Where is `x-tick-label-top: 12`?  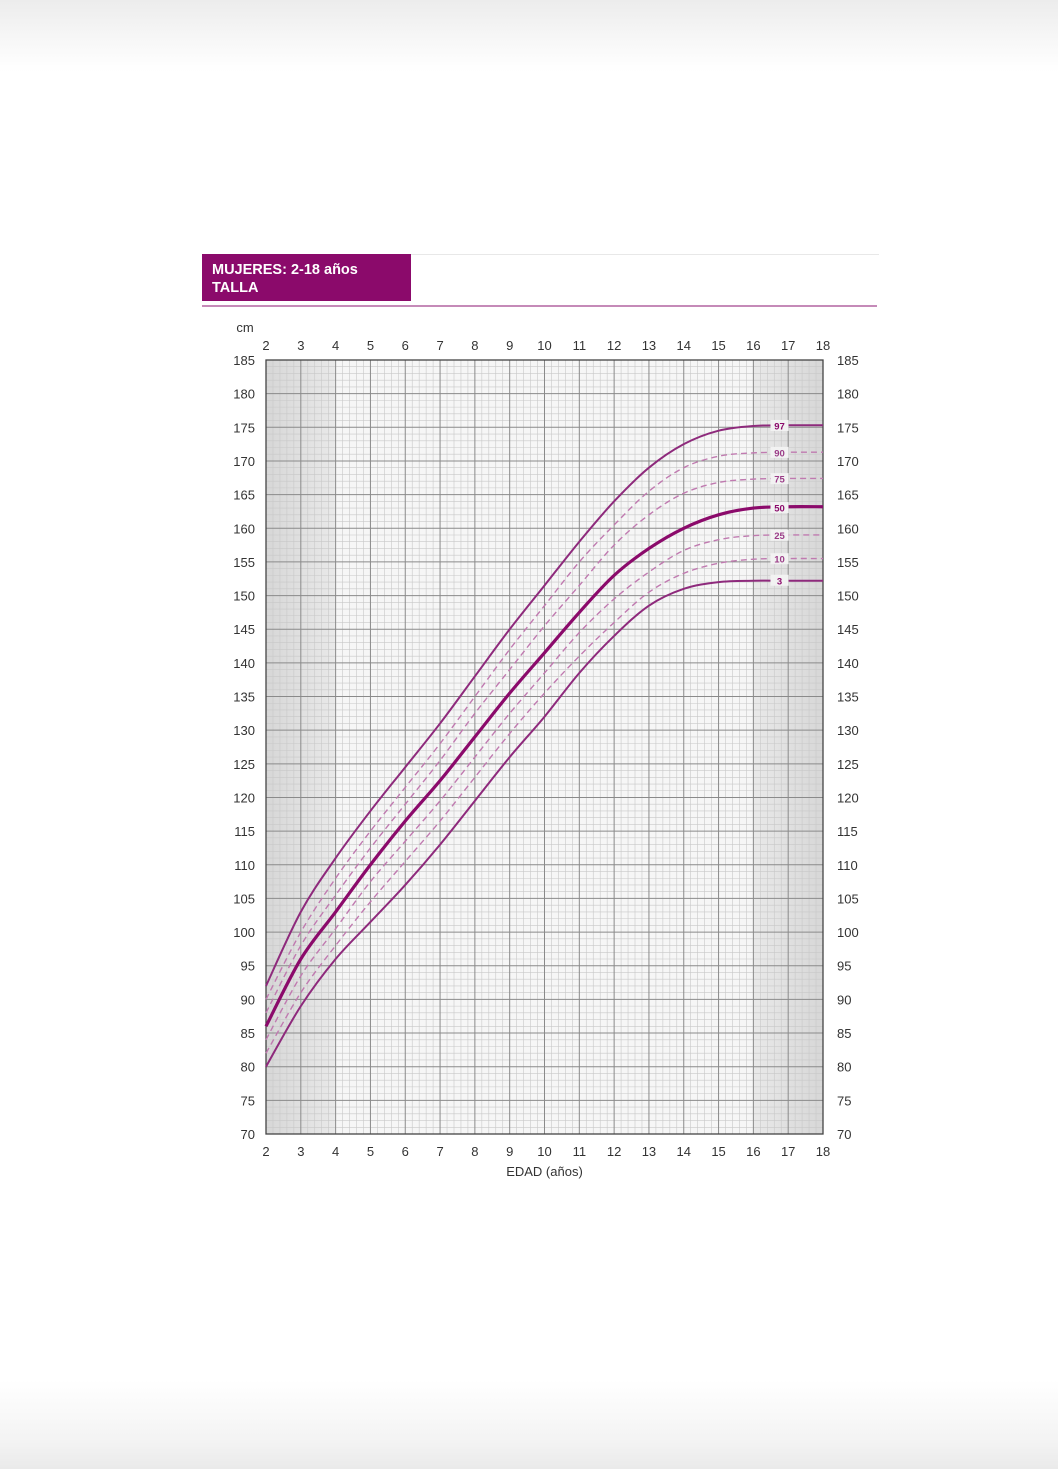 x-tick-label-top: 12 is located at coordinates (614, 345).